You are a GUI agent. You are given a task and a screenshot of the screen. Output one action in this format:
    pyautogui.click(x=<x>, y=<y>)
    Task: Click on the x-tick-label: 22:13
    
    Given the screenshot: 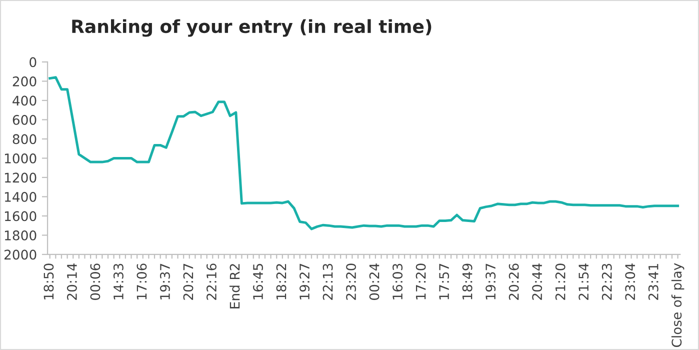 What is the action you would take?
    pyautogui.click(x=327, y=282)
    